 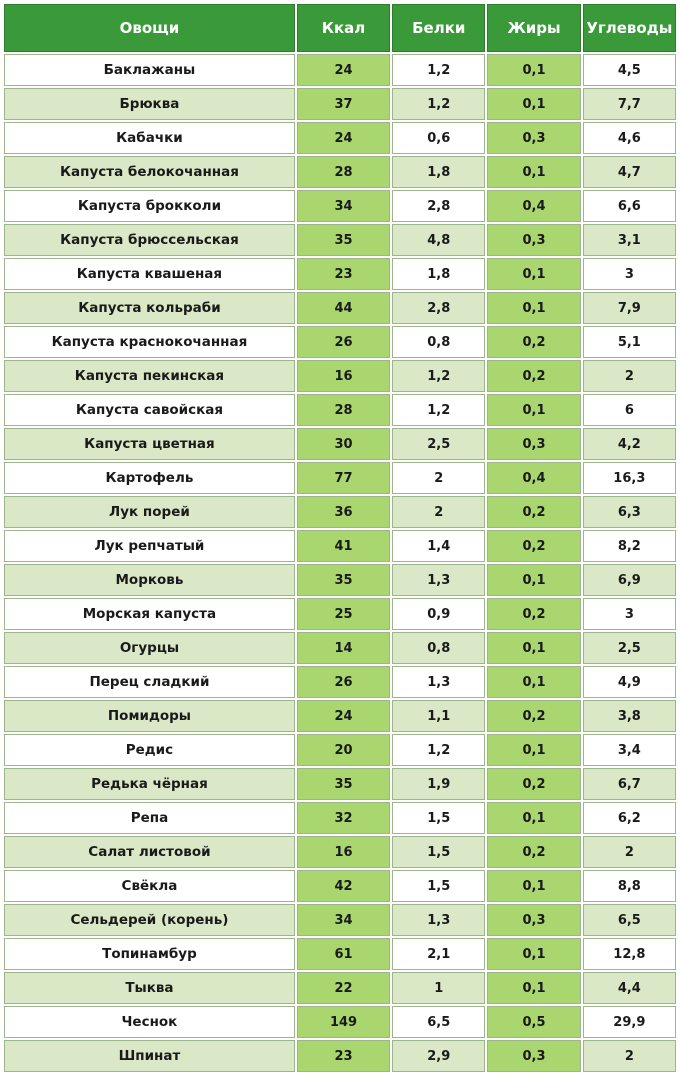 I want to click on carbs-cell: 3, so click(x=629, y=614).